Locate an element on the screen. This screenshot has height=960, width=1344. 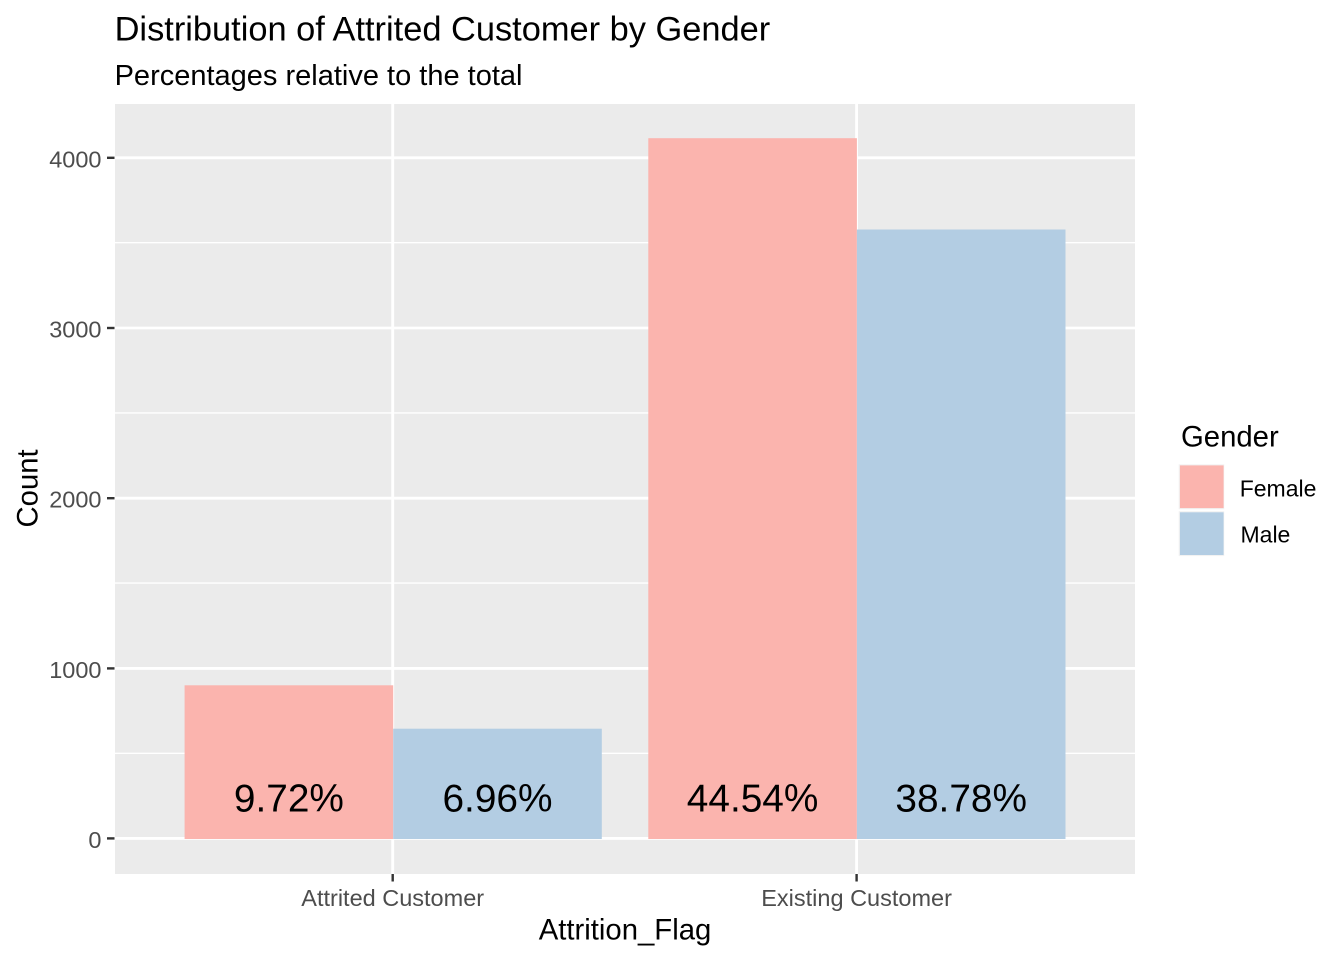
svg-text: Female is located at coordinates (1278, 488).